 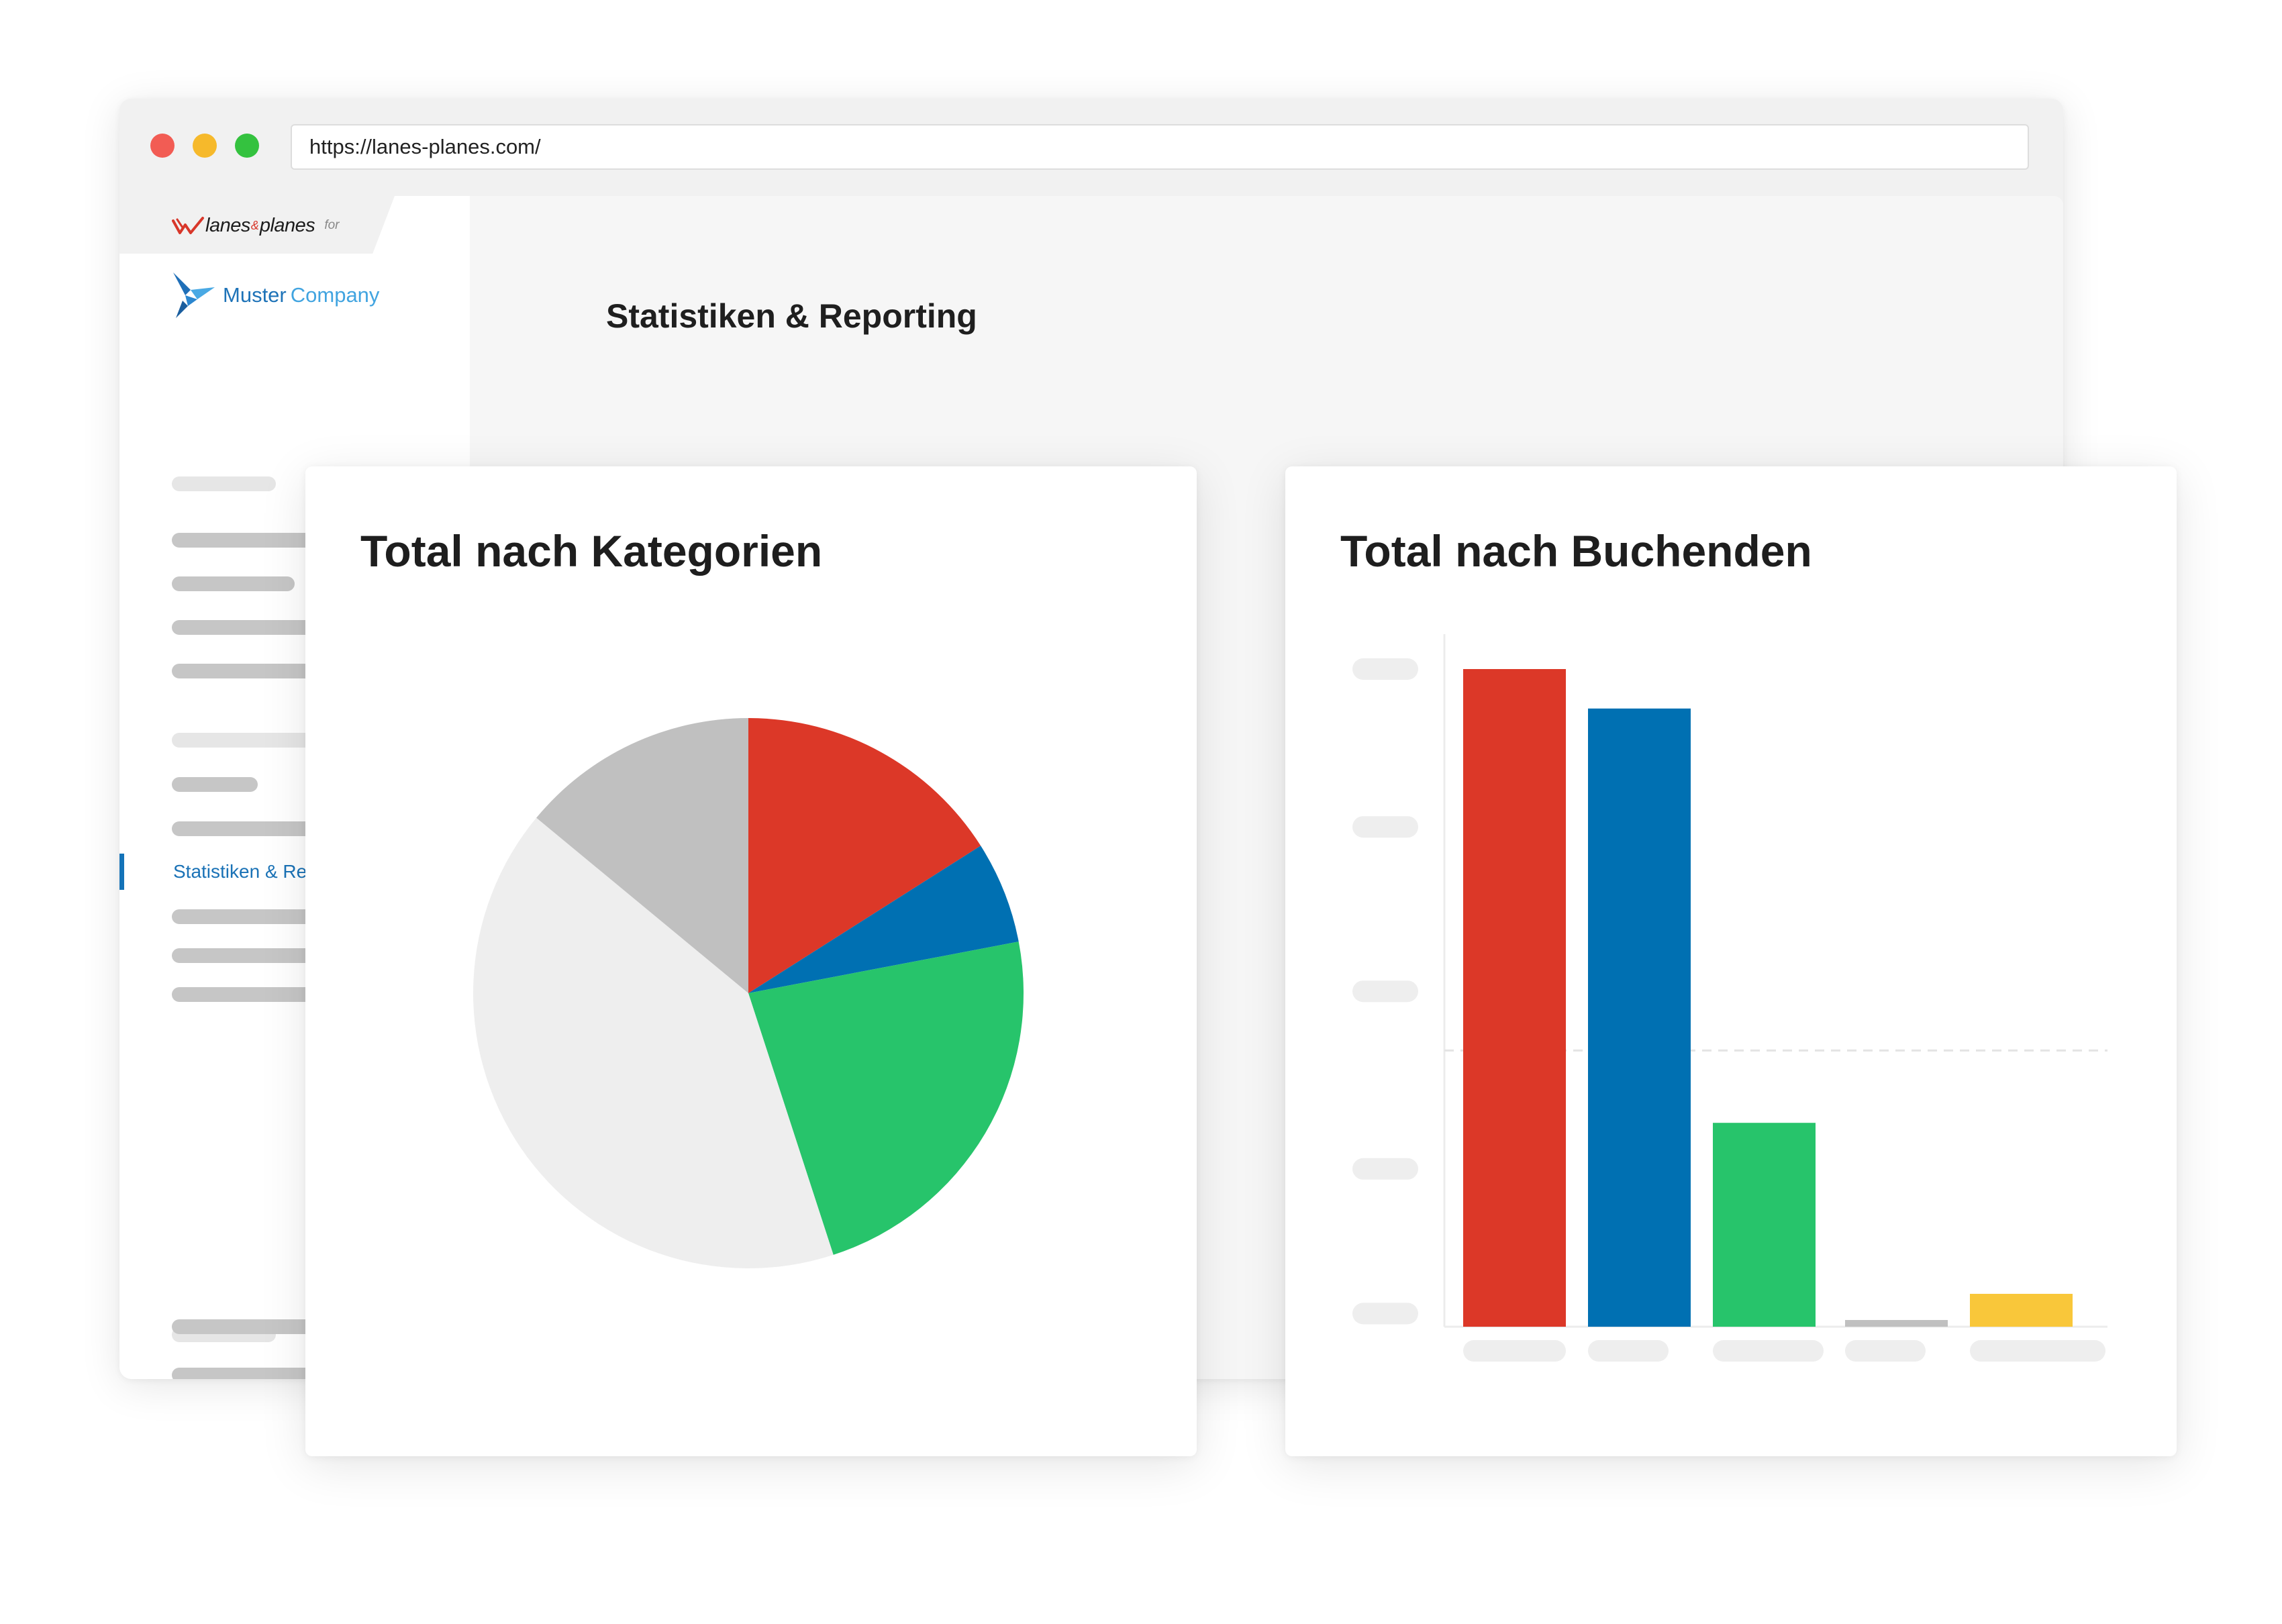 I want to click on close-window-button, so click(x=162, y=146).